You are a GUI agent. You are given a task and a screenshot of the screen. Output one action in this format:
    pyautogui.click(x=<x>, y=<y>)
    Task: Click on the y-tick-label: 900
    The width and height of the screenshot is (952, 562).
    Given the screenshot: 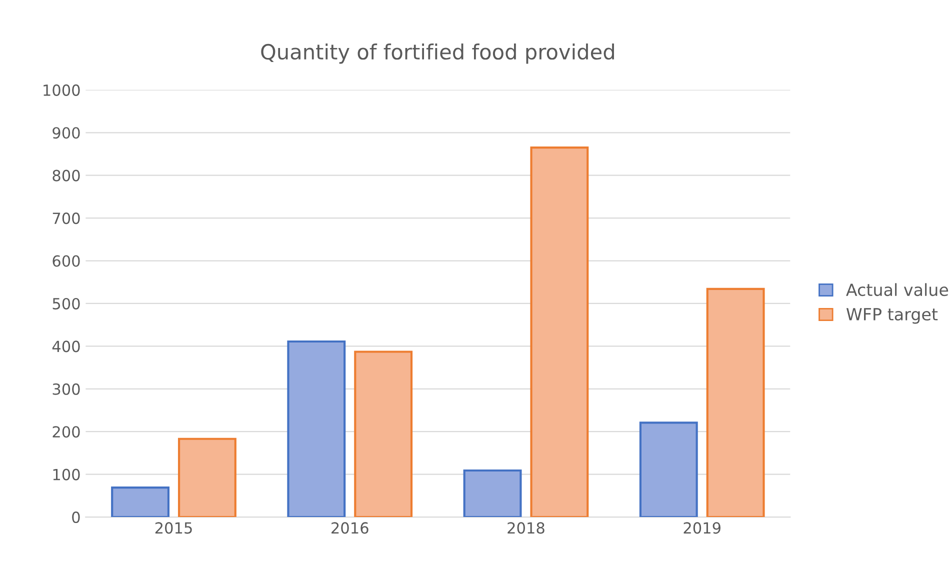 What is the action you would take?
    pyautogui.click(x=66, y=133)
    